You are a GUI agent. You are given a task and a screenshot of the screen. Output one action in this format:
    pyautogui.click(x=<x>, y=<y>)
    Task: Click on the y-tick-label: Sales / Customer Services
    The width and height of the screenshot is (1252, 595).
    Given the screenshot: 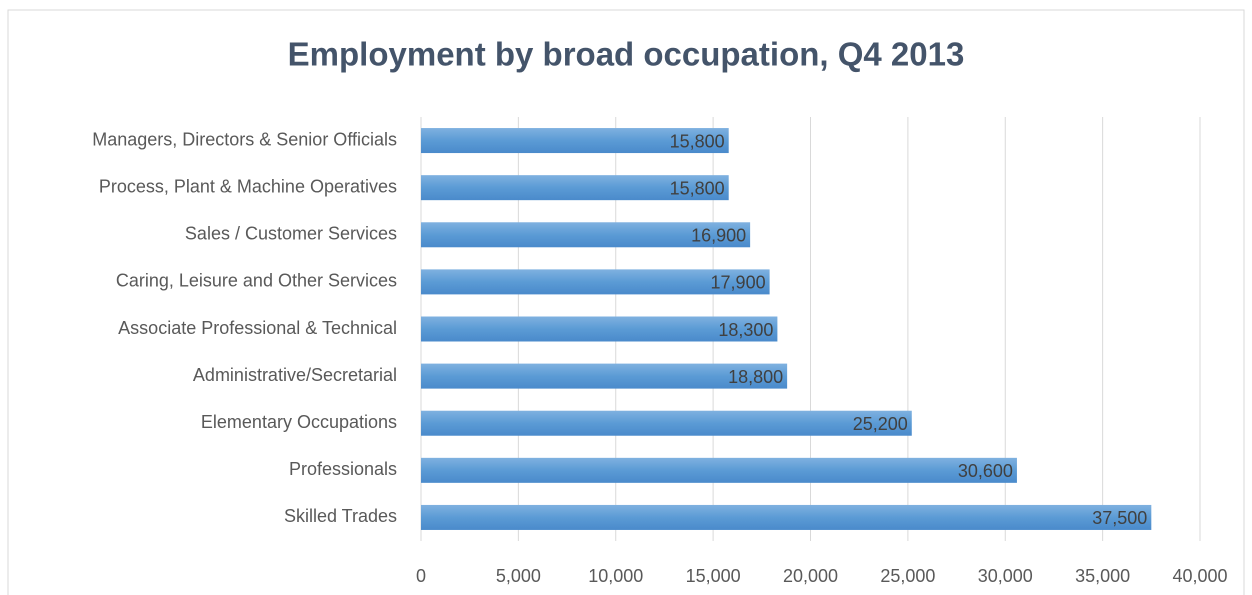 What is the action you would take?
    pyautogui.click(x=291, y=234)
    